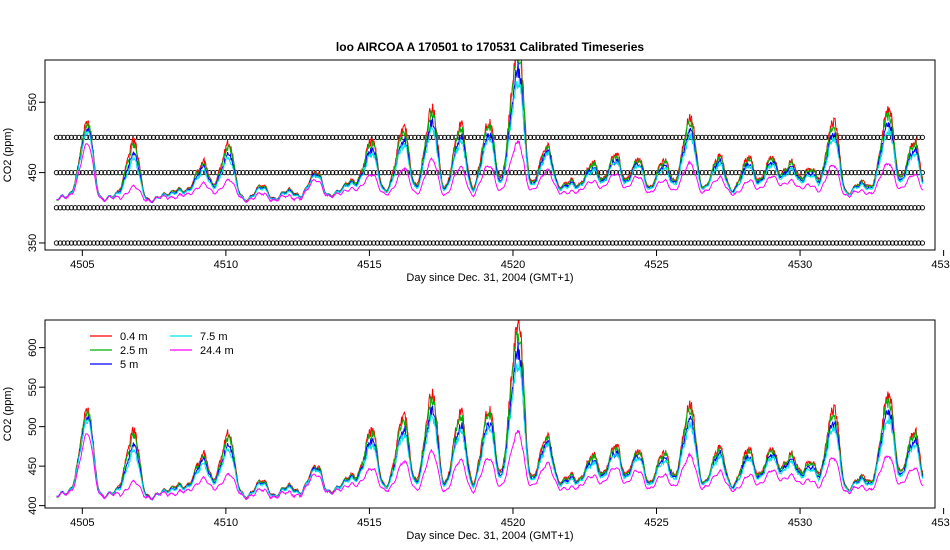  Describe the element at coordinates (82, 265) in the screenshot. I see `x-tick-label: 4505` at that location.